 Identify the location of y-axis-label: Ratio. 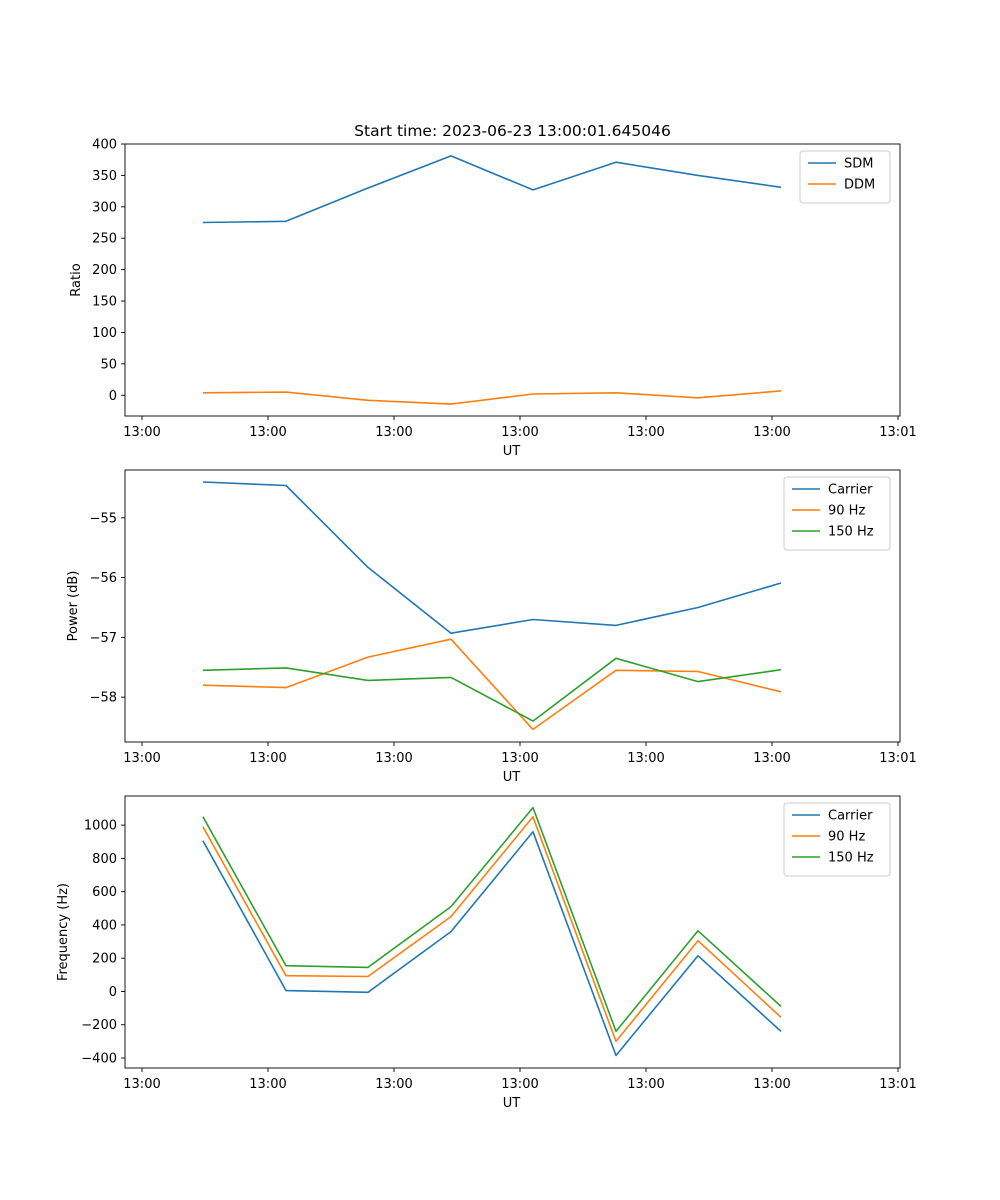
(76, 279).